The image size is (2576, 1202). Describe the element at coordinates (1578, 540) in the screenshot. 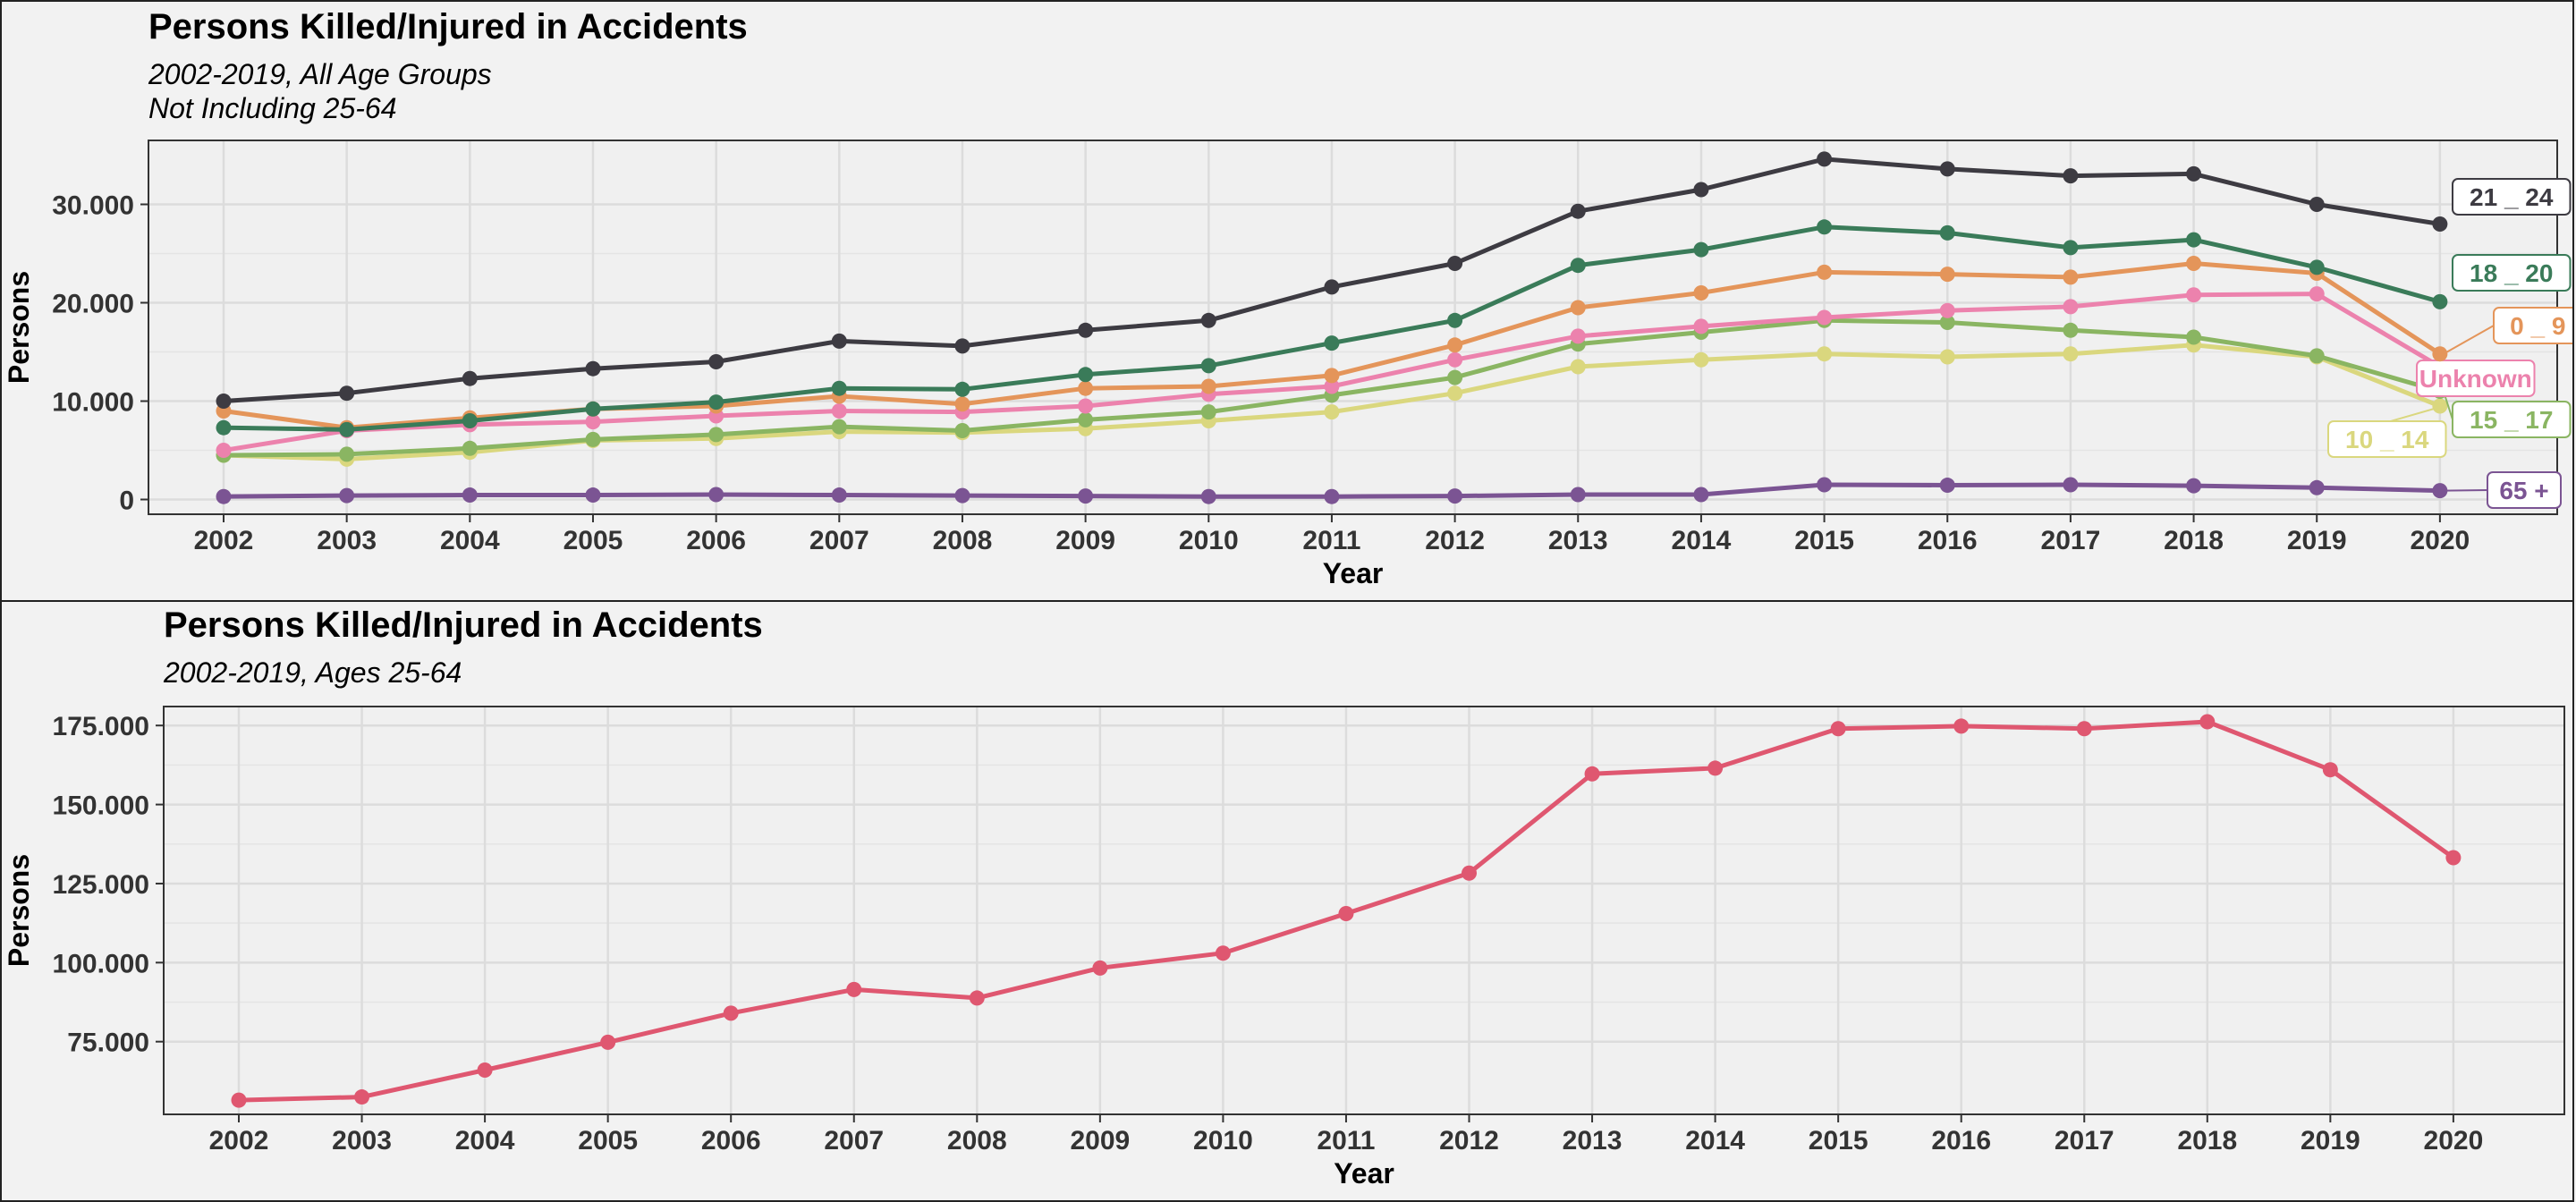

I see `x-tick-label: 2013` at that location.